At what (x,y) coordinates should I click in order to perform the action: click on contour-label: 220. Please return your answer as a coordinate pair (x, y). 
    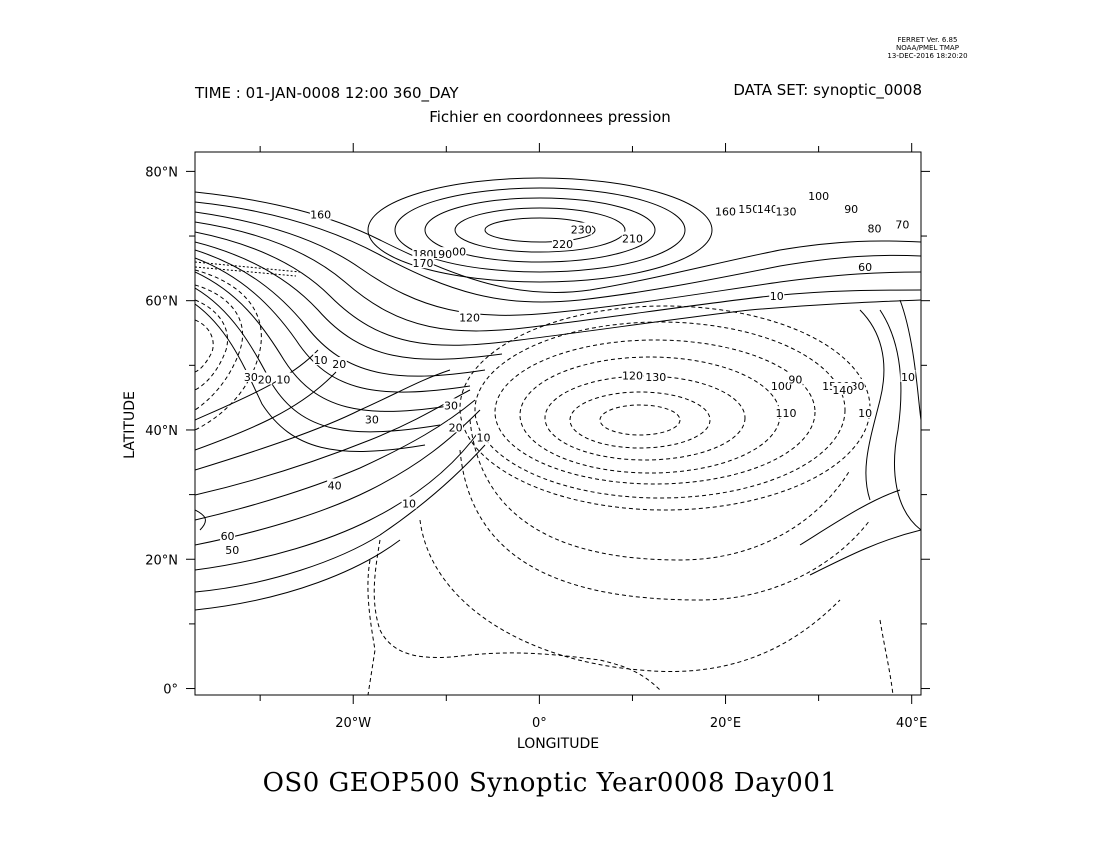
    Looking at the image, I should click on (562, 244).